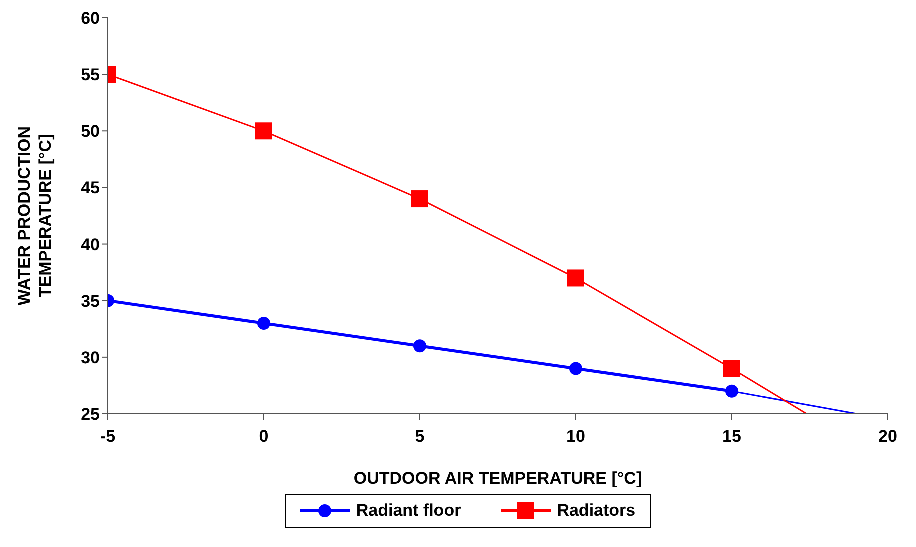 This screenshot has width=916, height=547. What do you see at coordinates (732, 436) in the screenshot?
I see `x-tick-label: 15` at bounding box center [732, 436].